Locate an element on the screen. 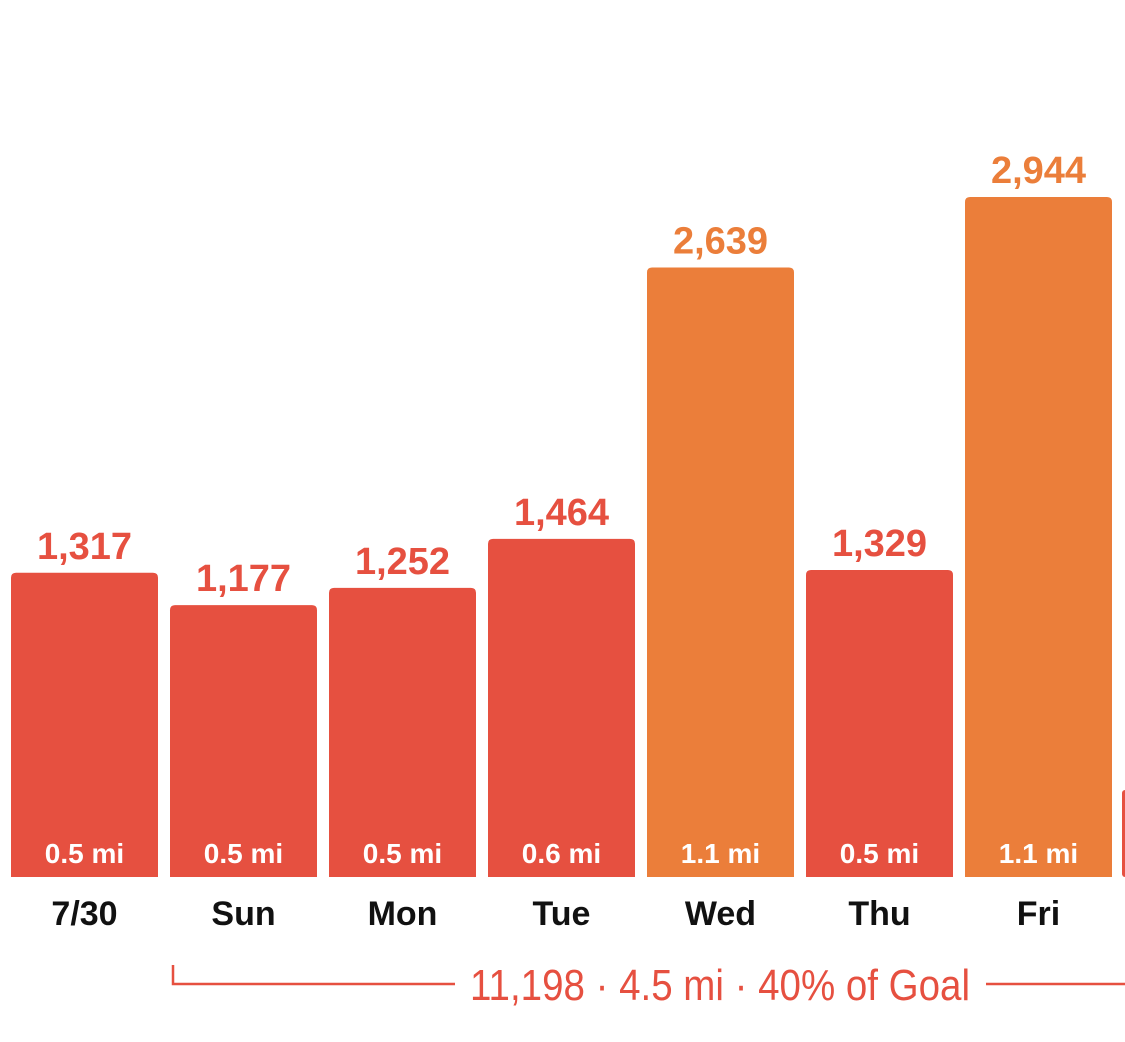  bar-value-label: 1,329 is located at coordinates (879, 544).